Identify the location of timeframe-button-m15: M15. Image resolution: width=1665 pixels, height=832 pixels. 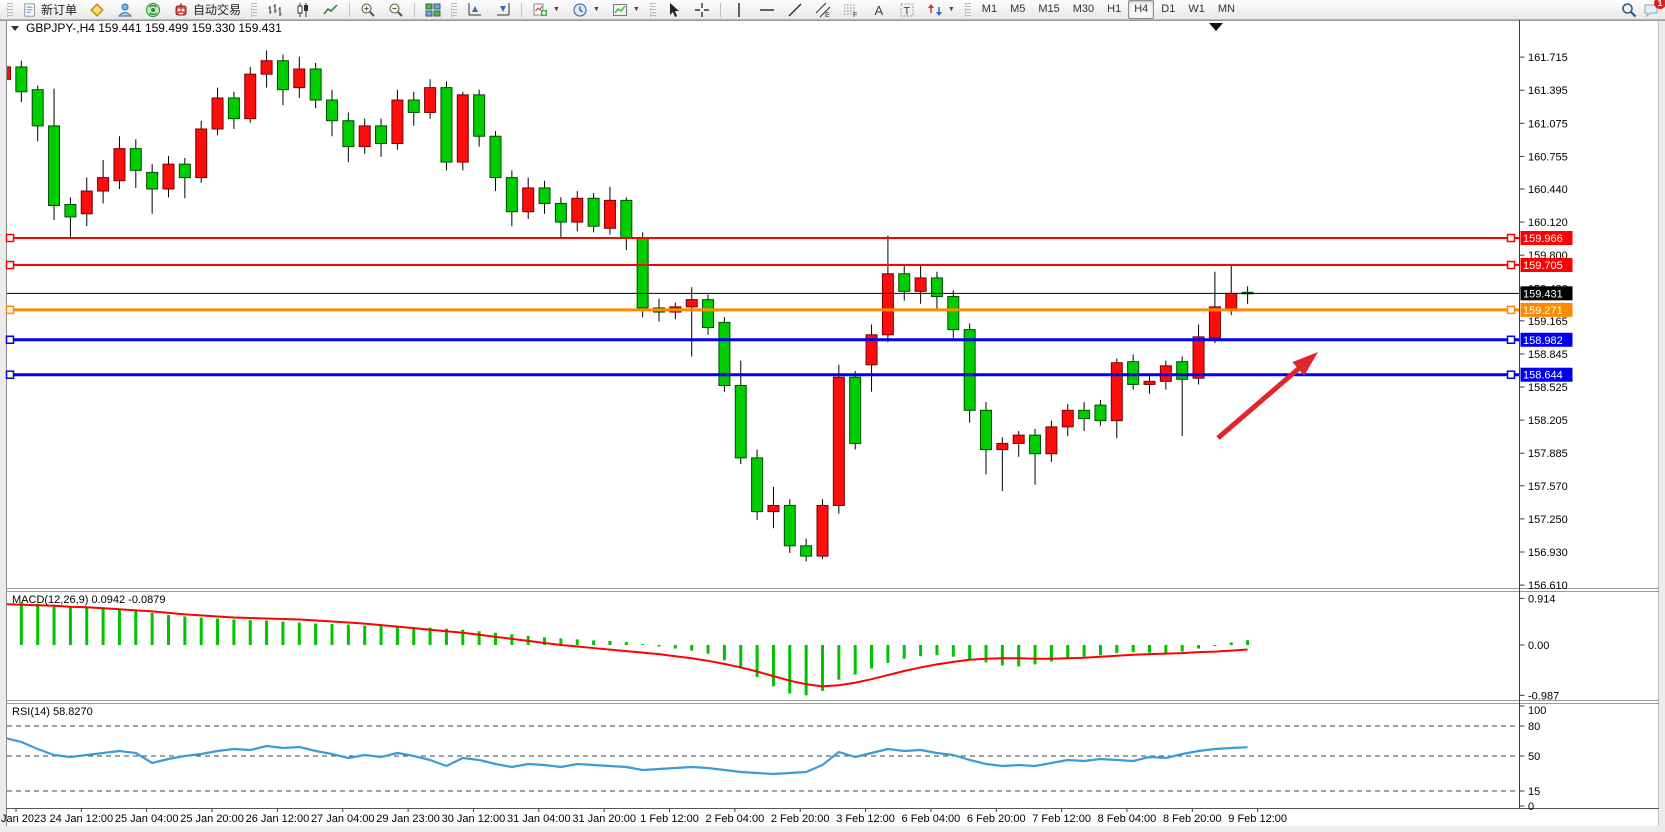
(1049, 9).